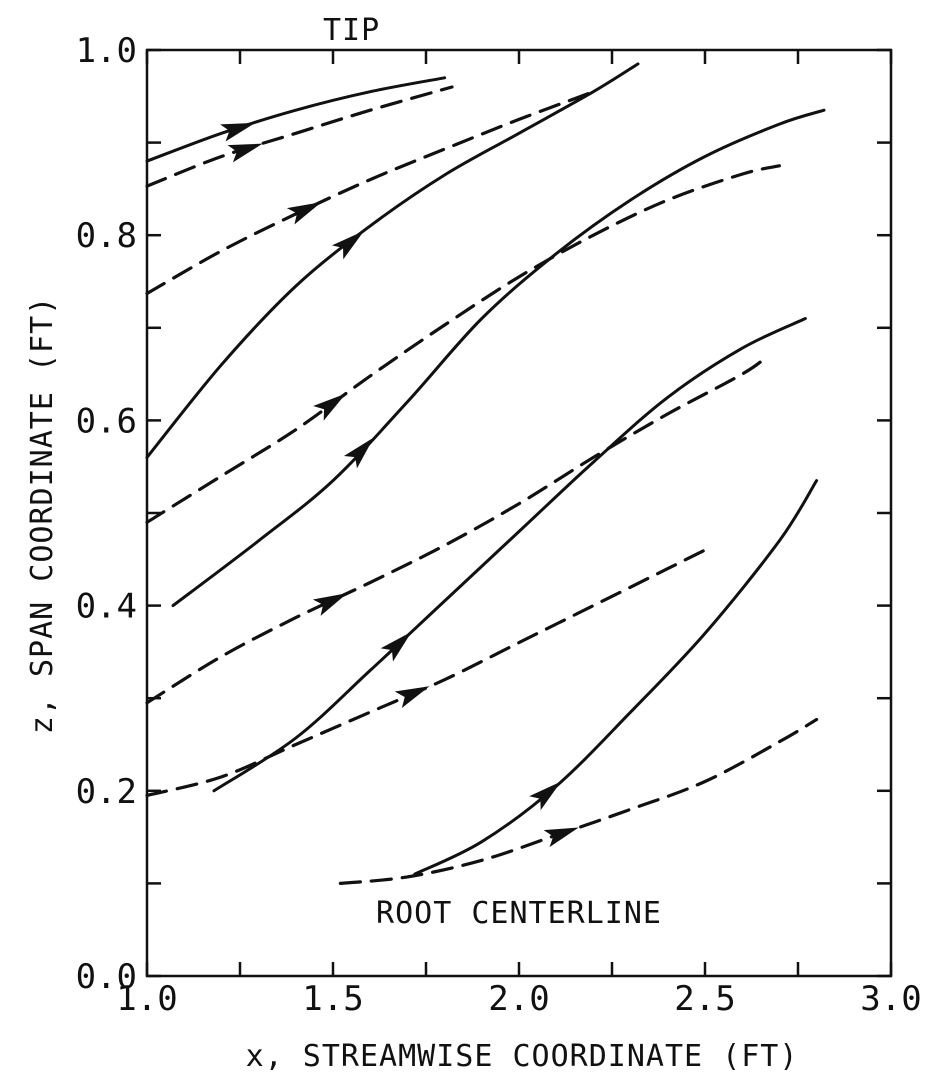  What do you see at coordinates (106, 792) in the screenshot?
I see `y-tick-label: 0.2` at bounding box center [106, 792].